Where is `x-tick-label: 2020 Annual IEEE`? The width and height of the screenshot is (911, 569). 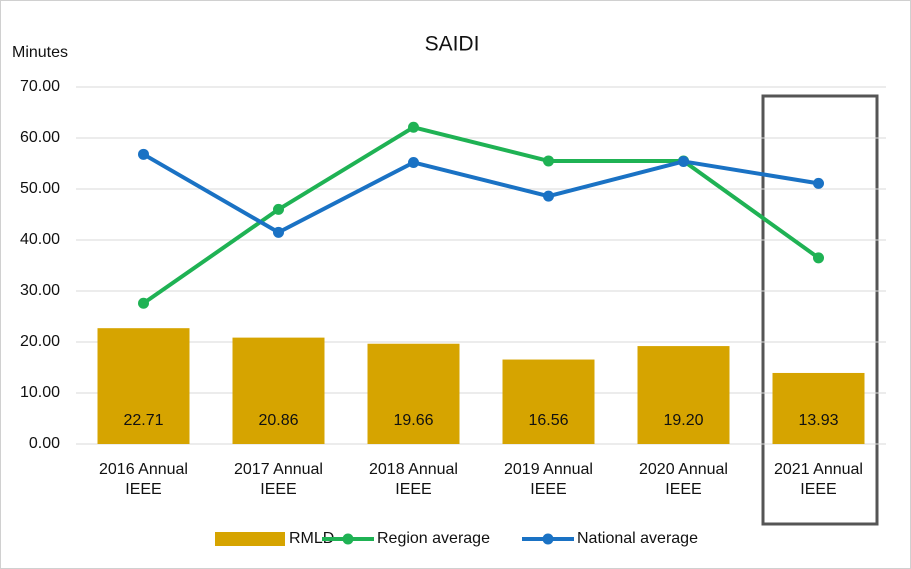
x-tick-label: 2020 Annual IEEE is located at coordinates (683, 479).